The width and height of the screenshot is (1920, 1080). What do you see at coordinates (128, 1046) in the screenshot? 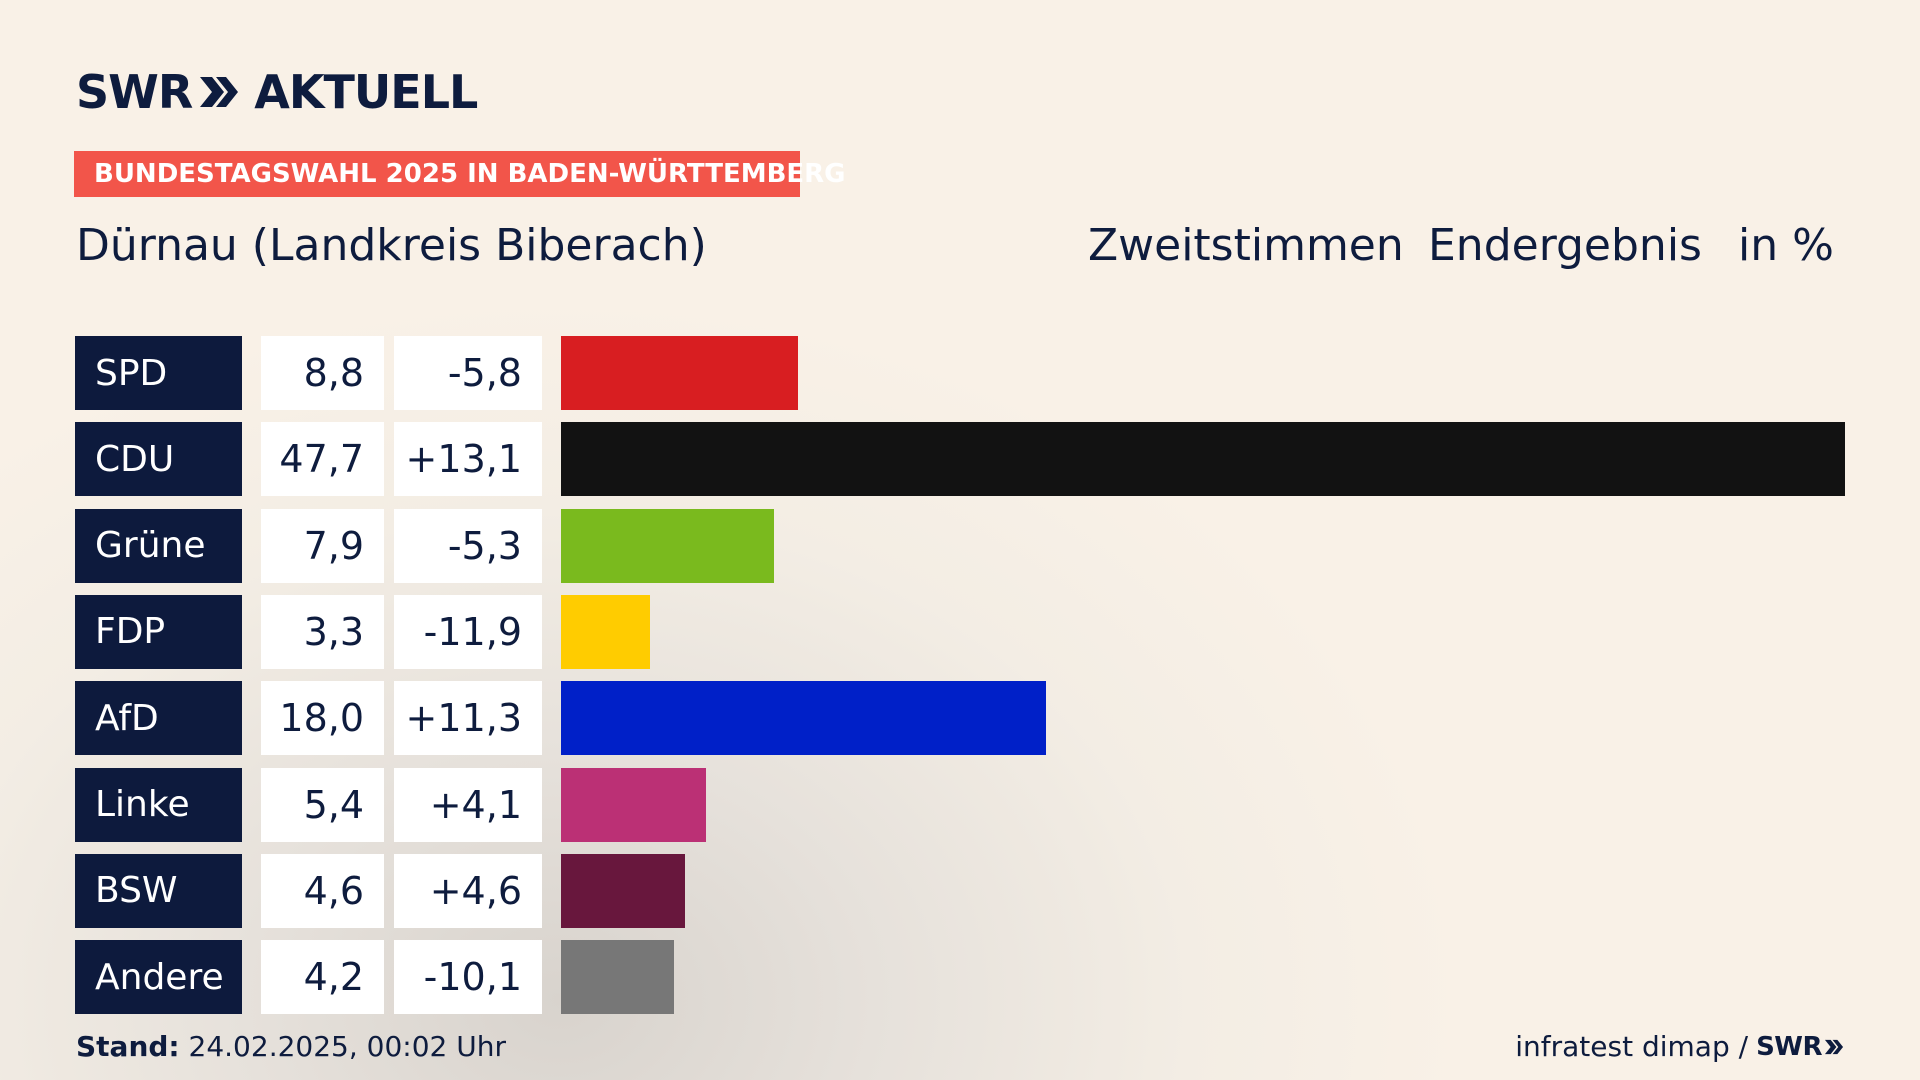
I see `timestamp-label: Stand:` at bounding box center [128, 1046].